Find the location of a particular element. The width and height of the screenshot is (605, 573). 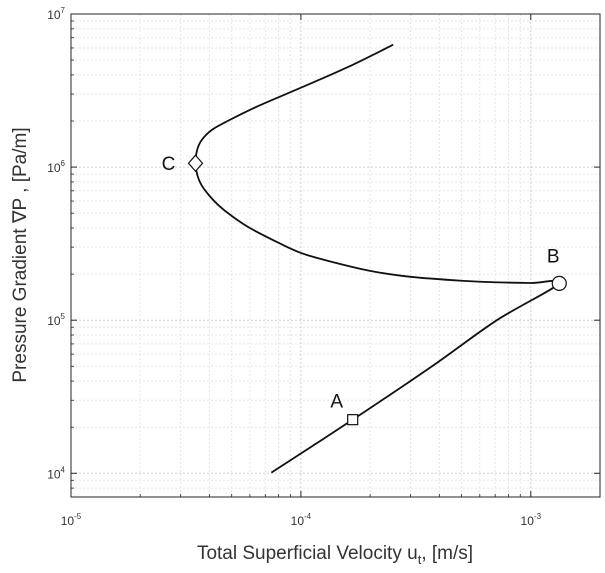

x-tick-label: 10⁻⁴ is located at coordinates (301, 520).